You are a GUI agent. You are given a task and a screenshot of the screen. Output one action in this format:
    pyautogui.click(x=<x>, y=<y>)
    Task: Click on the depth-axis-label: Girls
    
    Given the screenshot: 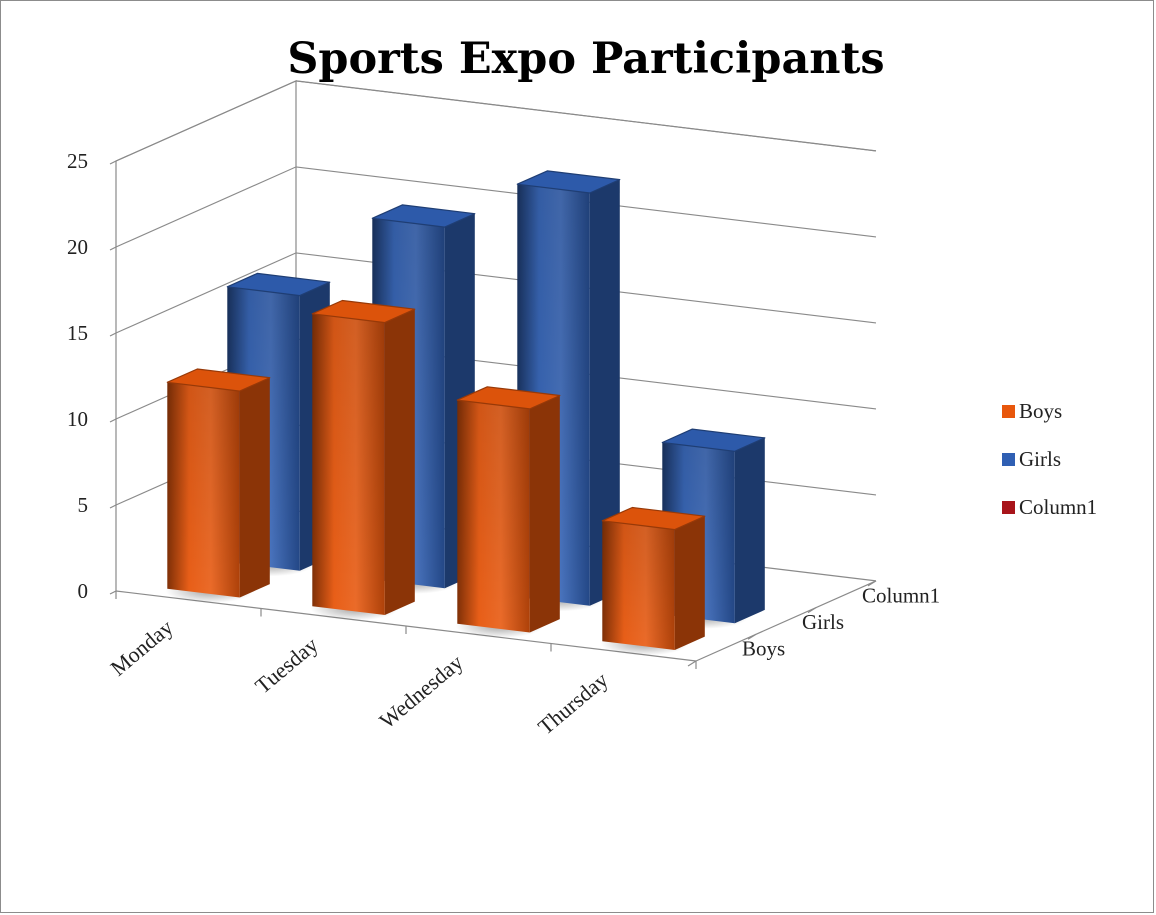 What is the action you would take?
    pyautogui.click(x=823, y=622)
    